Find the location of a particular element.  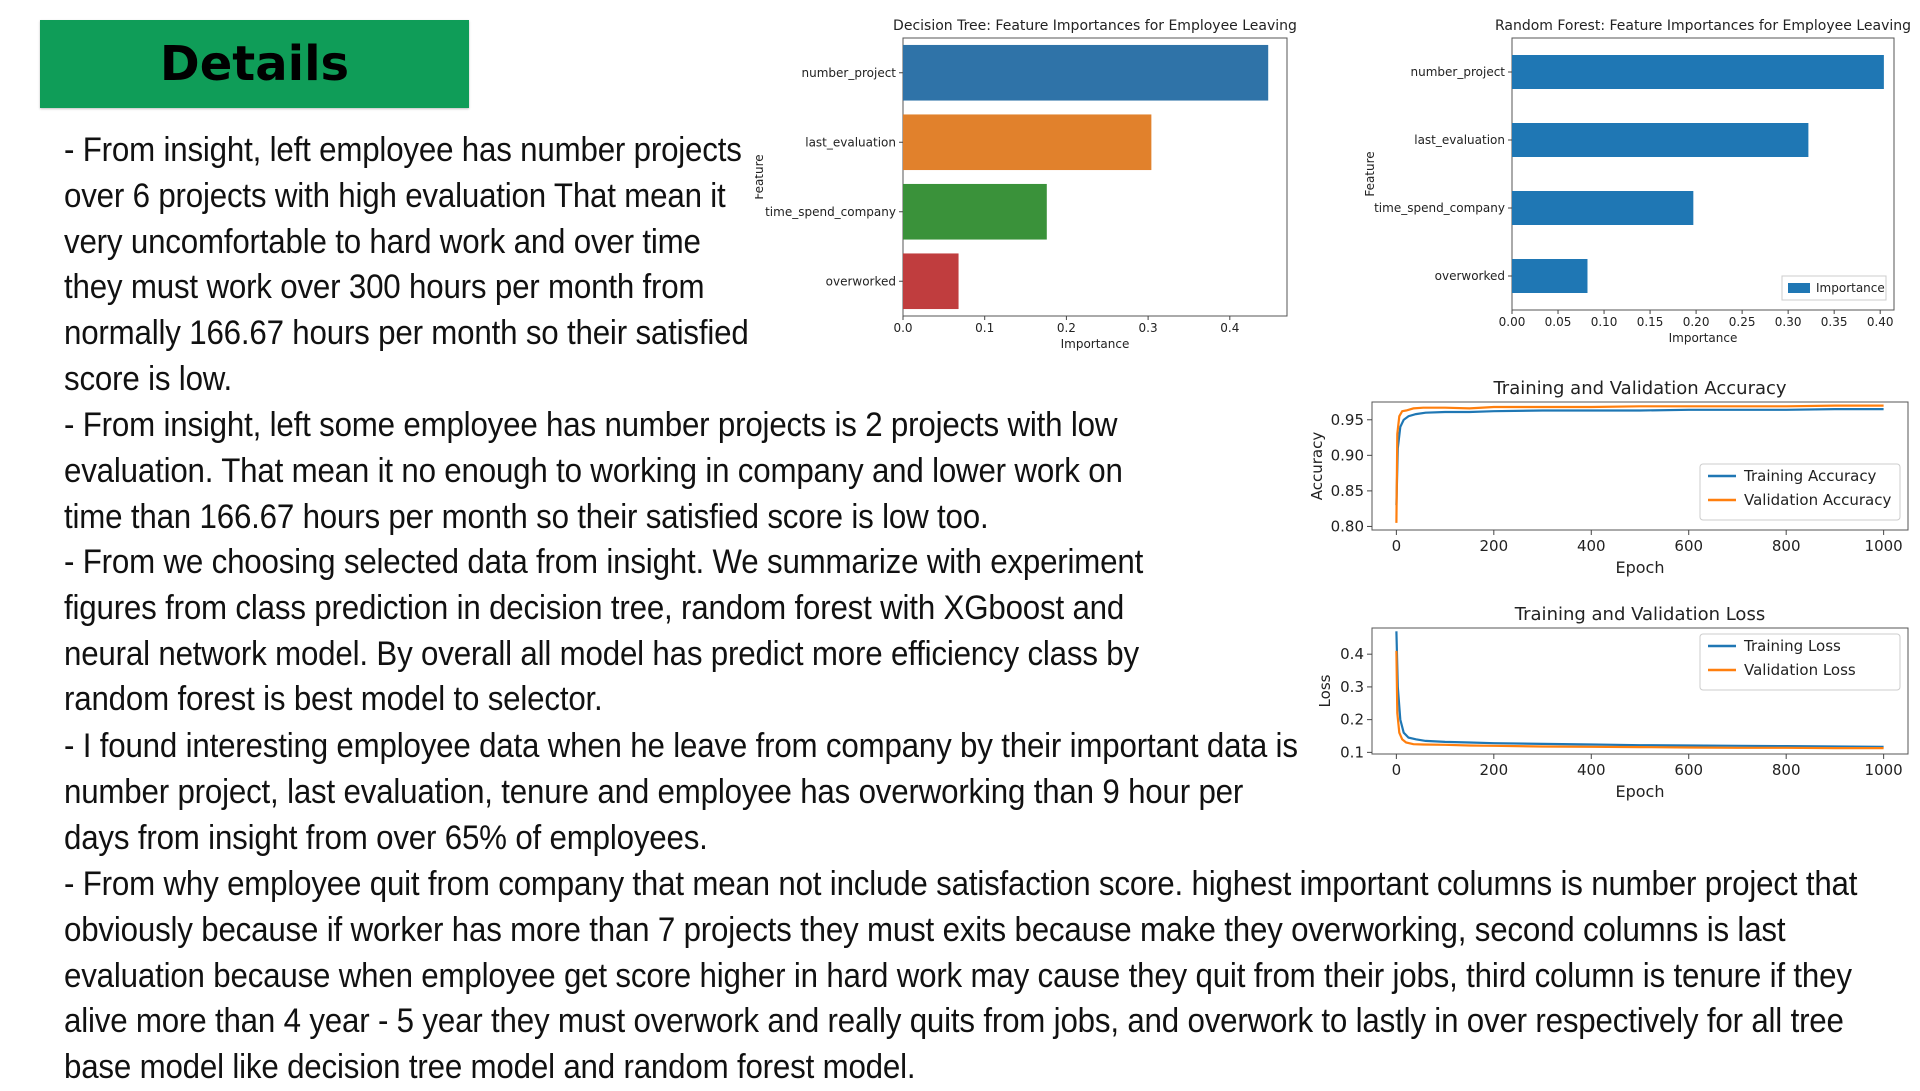

x-tick-label: 0.4 is located at coordinates (1229, 328).